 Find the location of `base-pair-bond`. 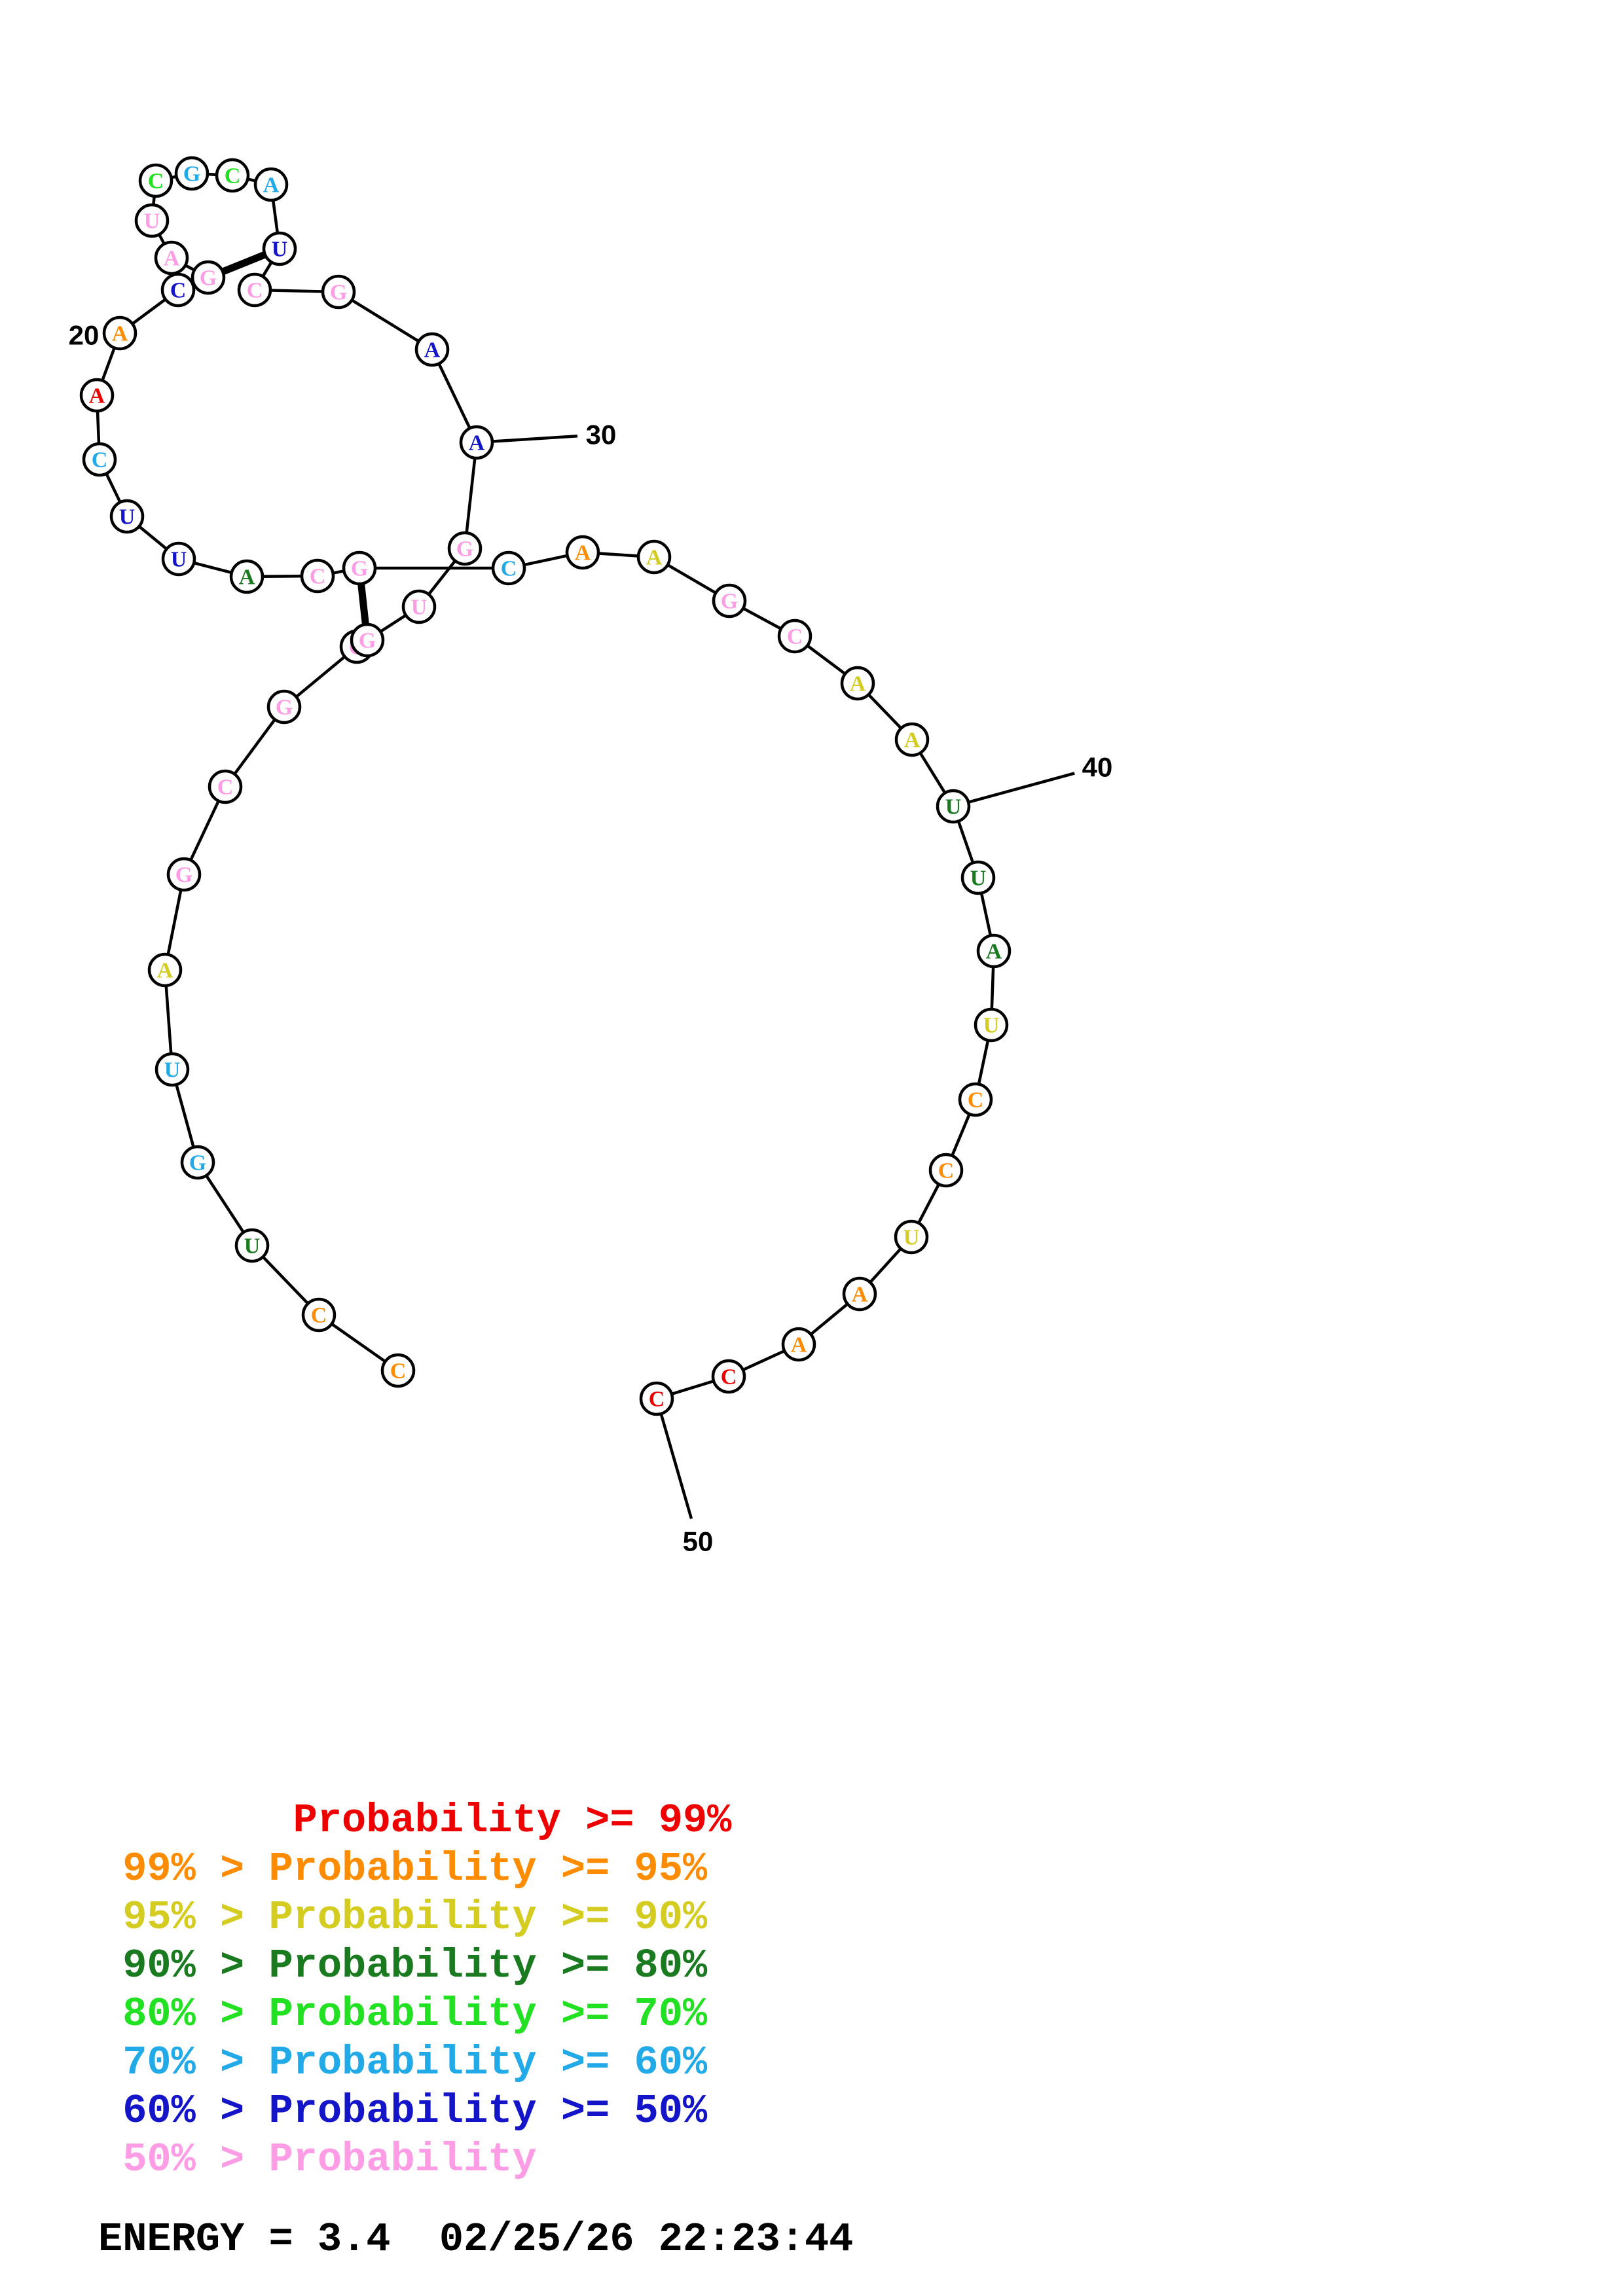

base-pair-bond is located at coordinates (244, 263).